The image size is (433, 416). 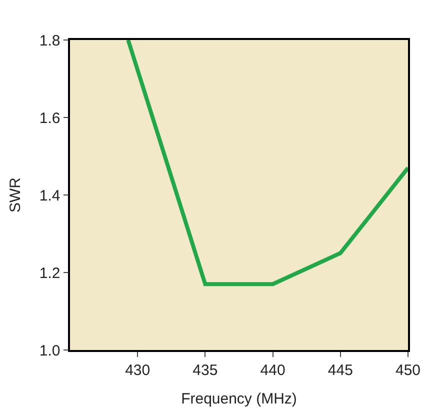 I want to click on x-tick-label: 445, so click(x=340, y=370).